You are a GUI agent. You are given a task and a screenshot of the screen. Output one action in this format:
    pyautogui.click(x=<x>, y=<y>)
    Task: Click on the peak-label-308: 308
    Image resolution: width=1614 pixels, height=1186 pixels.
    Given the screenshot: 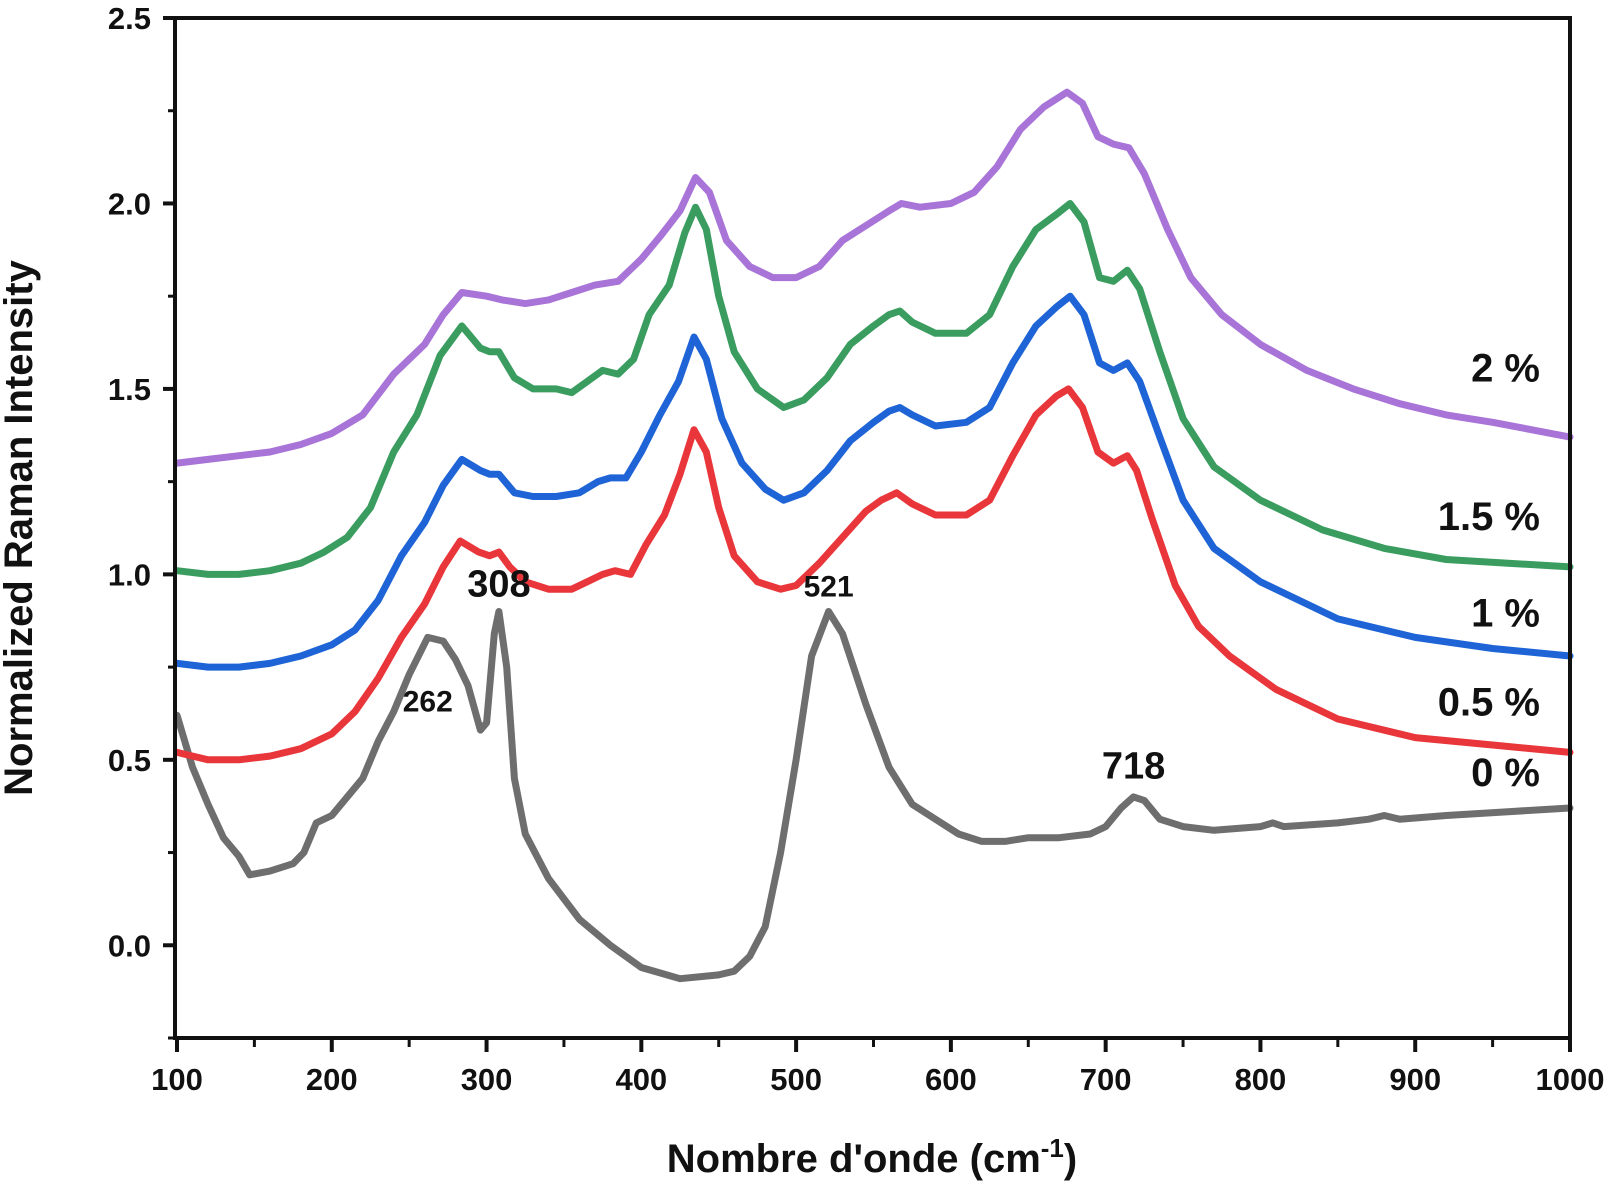 What is the action you would take?
    pyautogui.click(x=498, y=585)
    